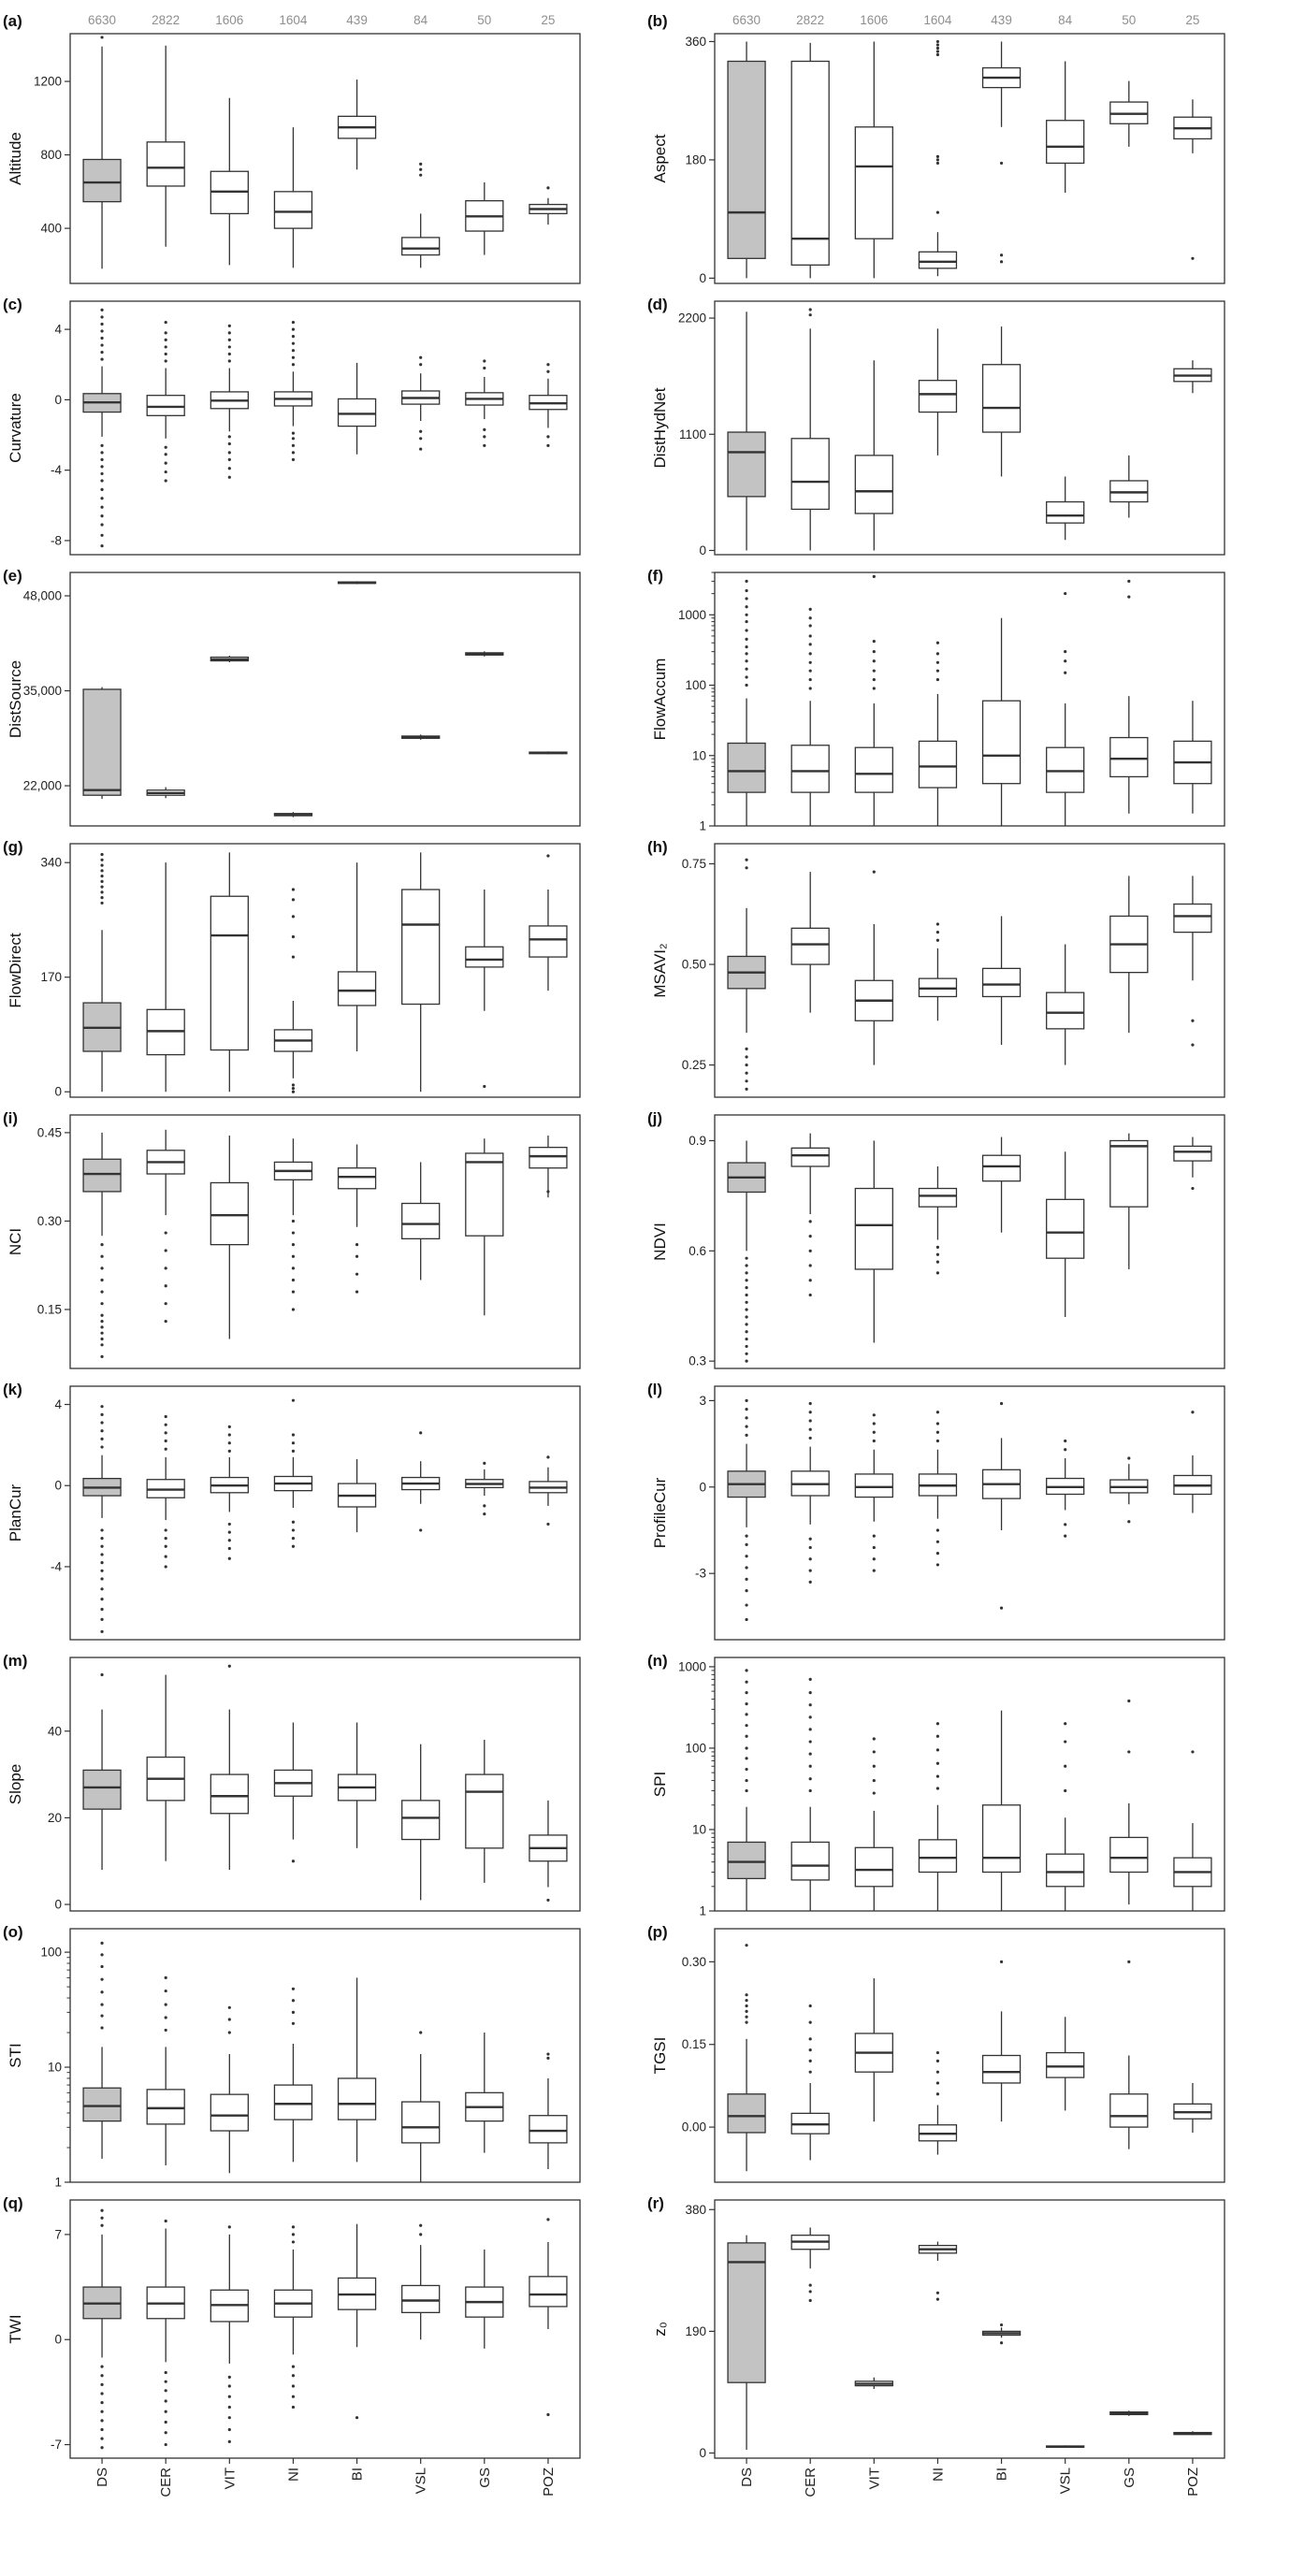  Describe the element at coordinates (1002, 2474) in the screenshot. I see `x-category-label: BI` at that location.